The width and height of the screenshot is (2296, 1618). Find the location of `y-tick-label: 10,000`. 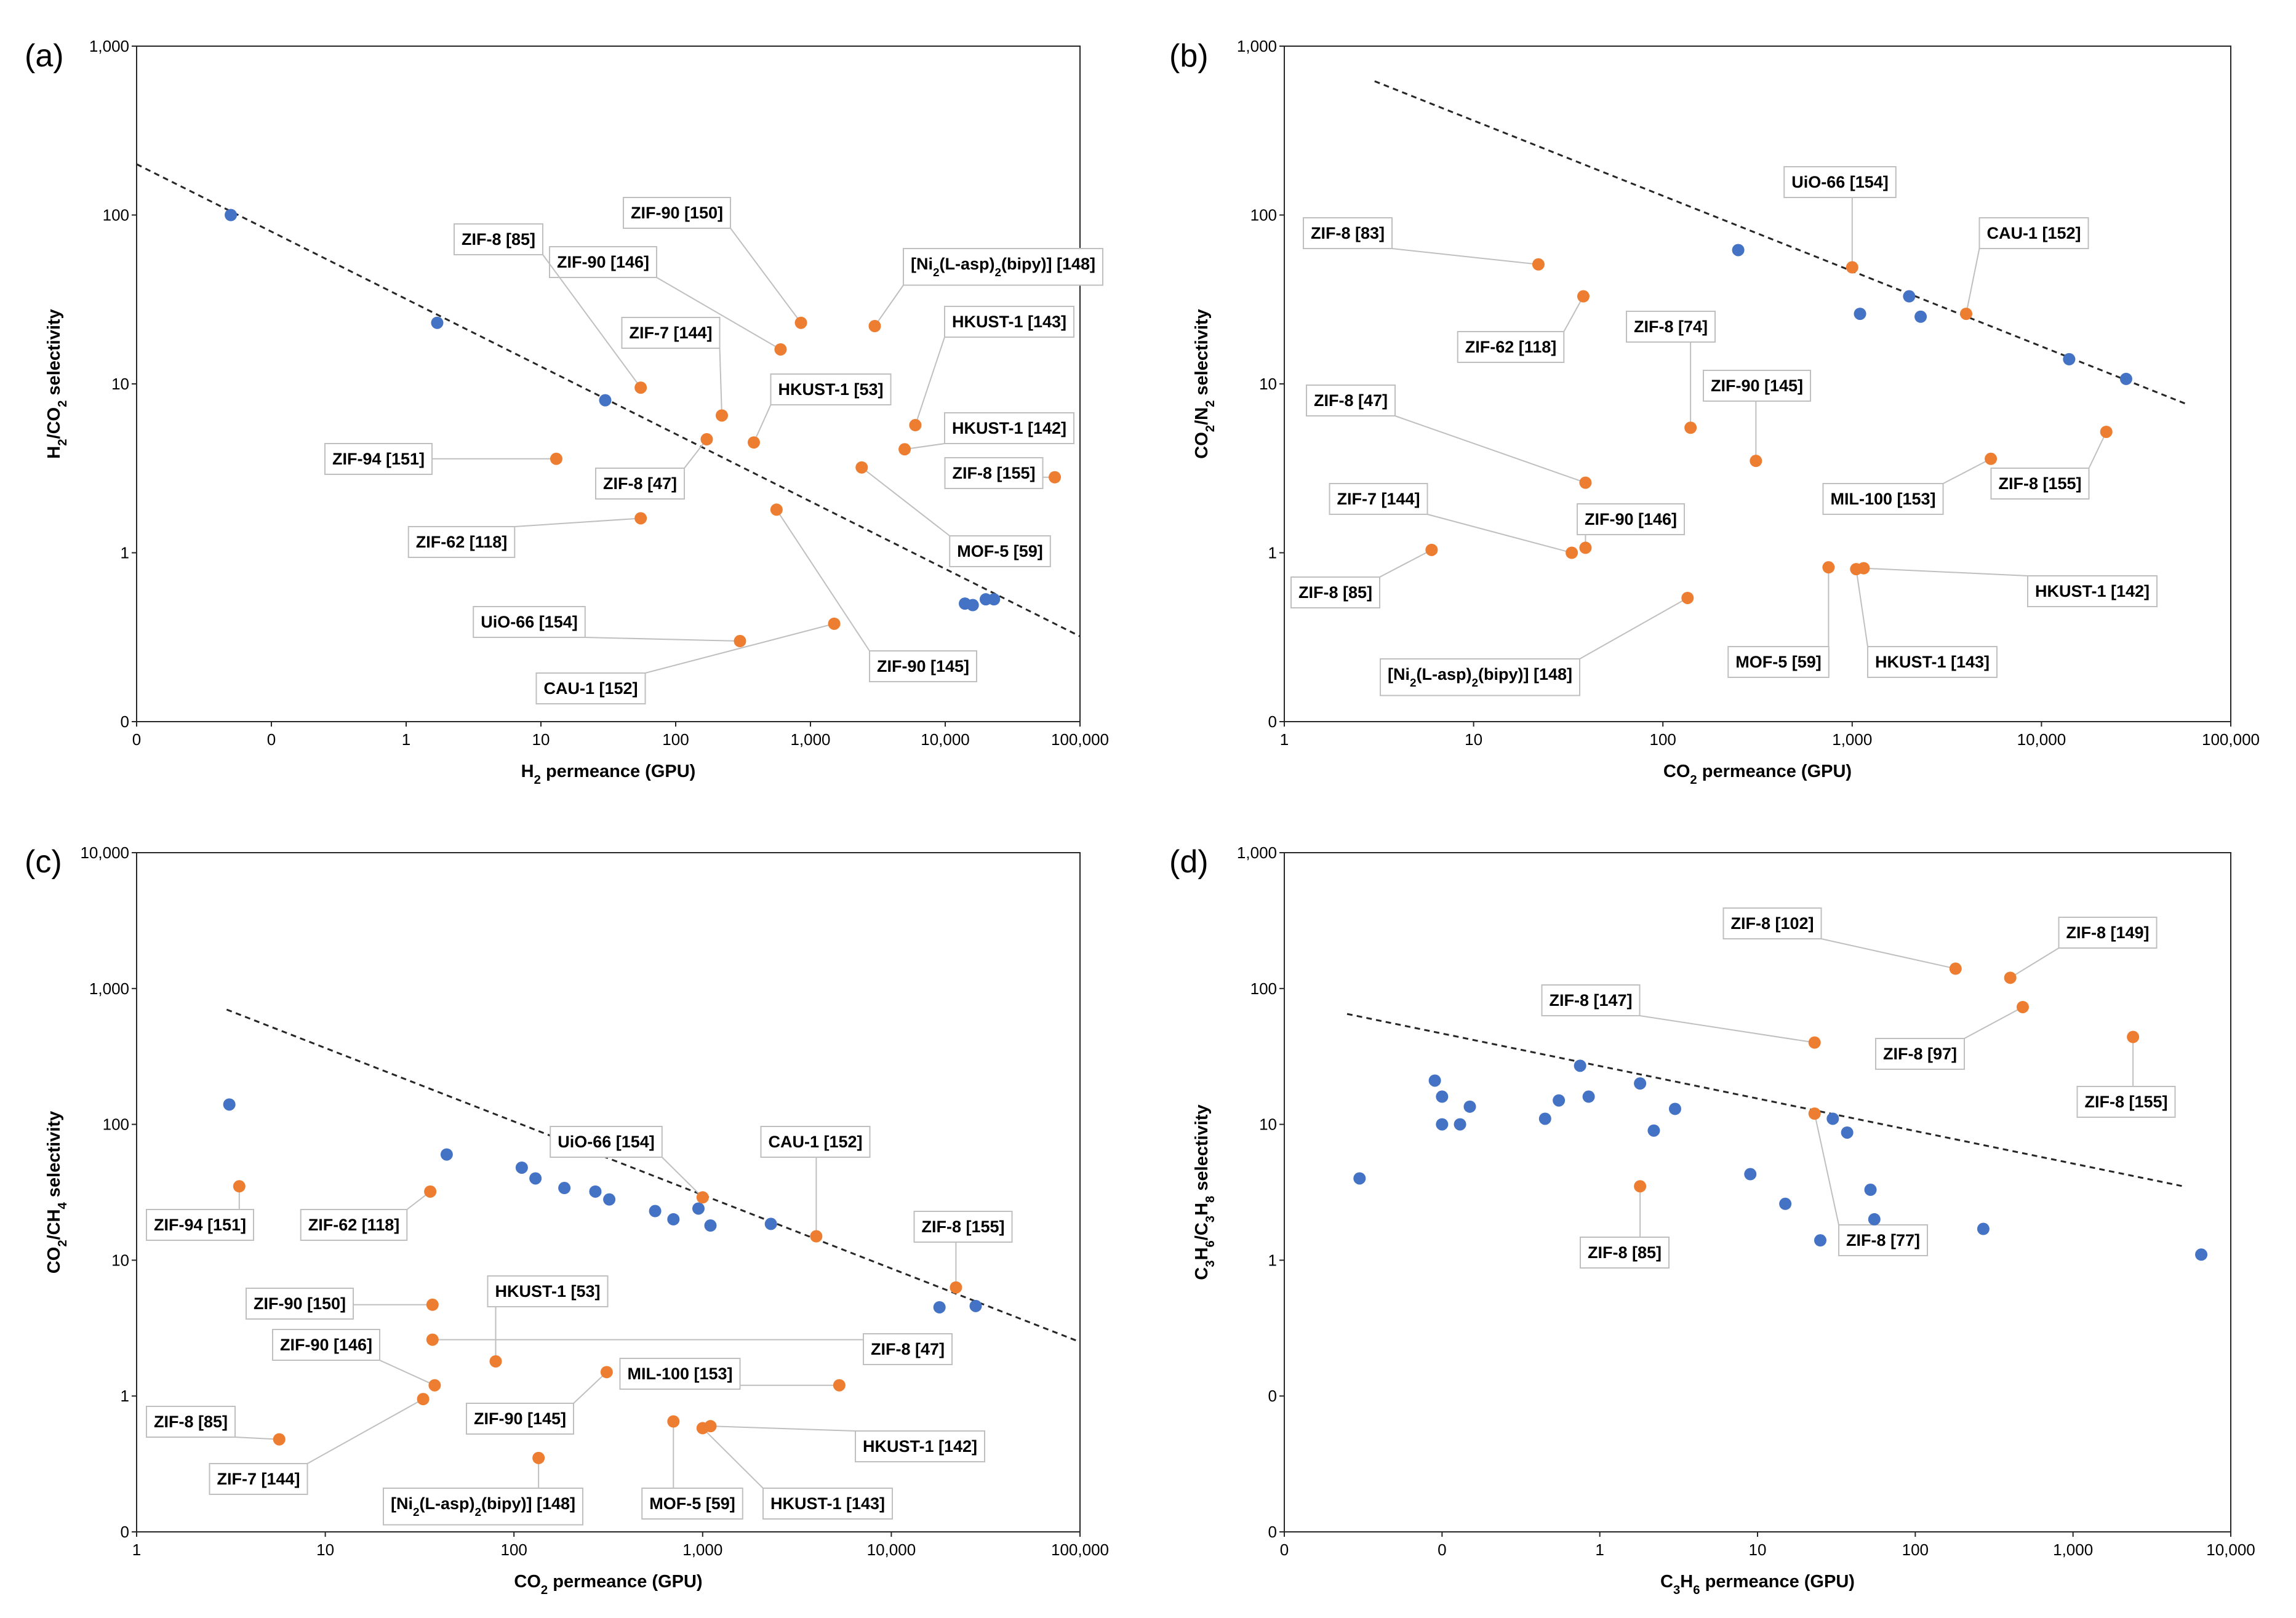

y-tick-label: 10,000 is located at coordinates (104, 852).